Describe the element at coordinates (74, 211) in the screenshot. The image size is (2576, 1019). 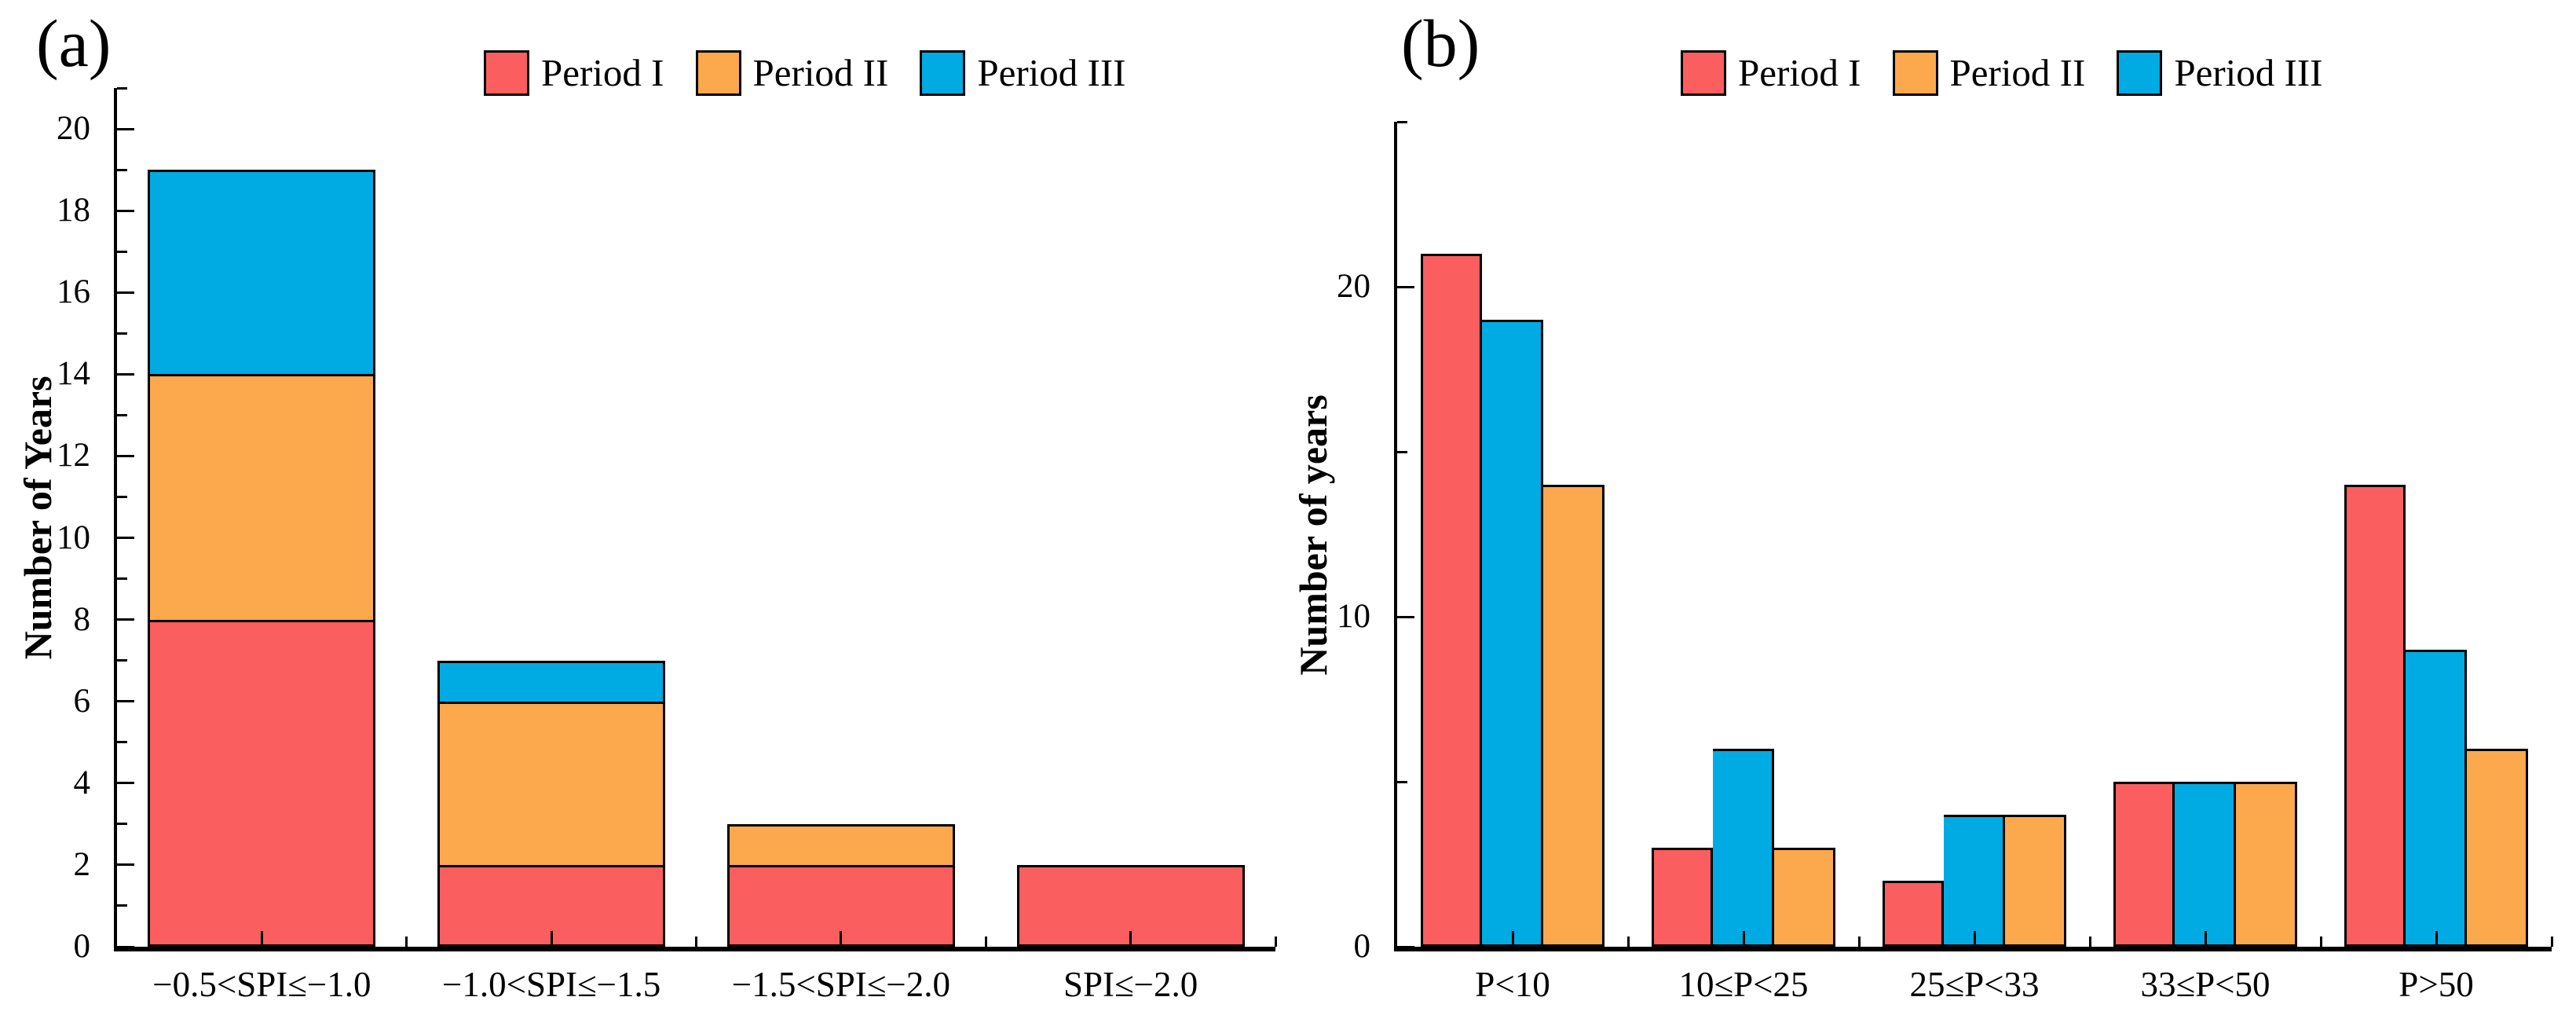
I see `y-tick-label: 18` at that location.